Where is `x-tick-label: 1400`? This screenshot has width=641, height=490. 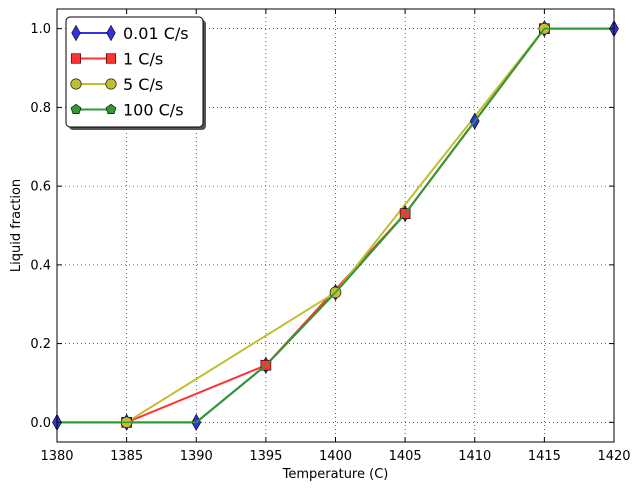 x-tick-label: 1400 is located at coordinates (335, 456).